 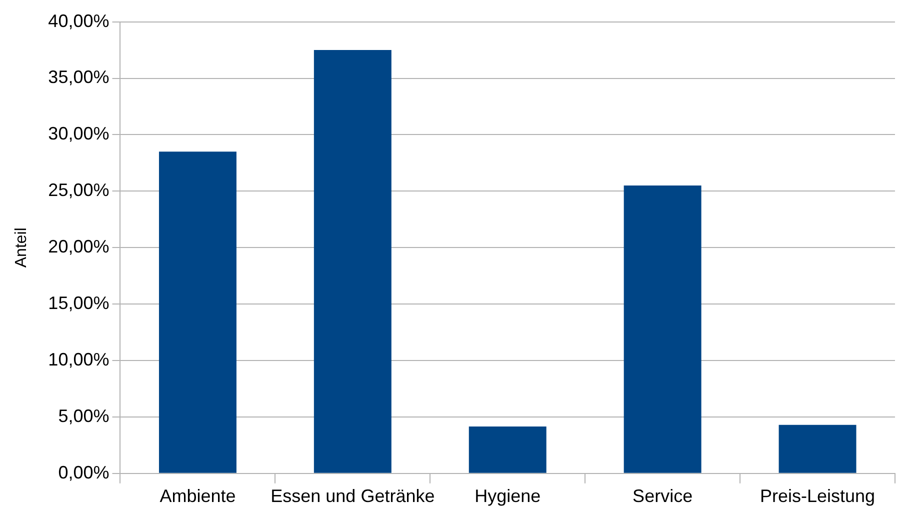 I want to click on y-tick-label: 0,00%, so click(x=84, y=472).